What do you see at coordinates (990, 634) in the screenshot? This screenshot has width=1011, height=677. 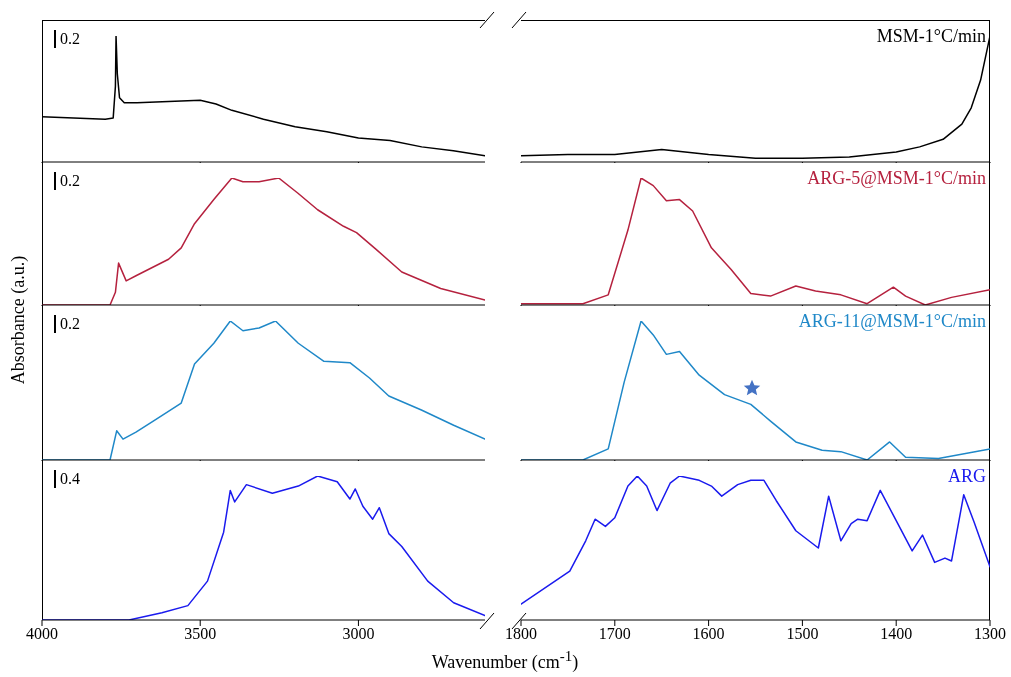 I see `x-tick-label: 1300` at bounding box center [990, 634].